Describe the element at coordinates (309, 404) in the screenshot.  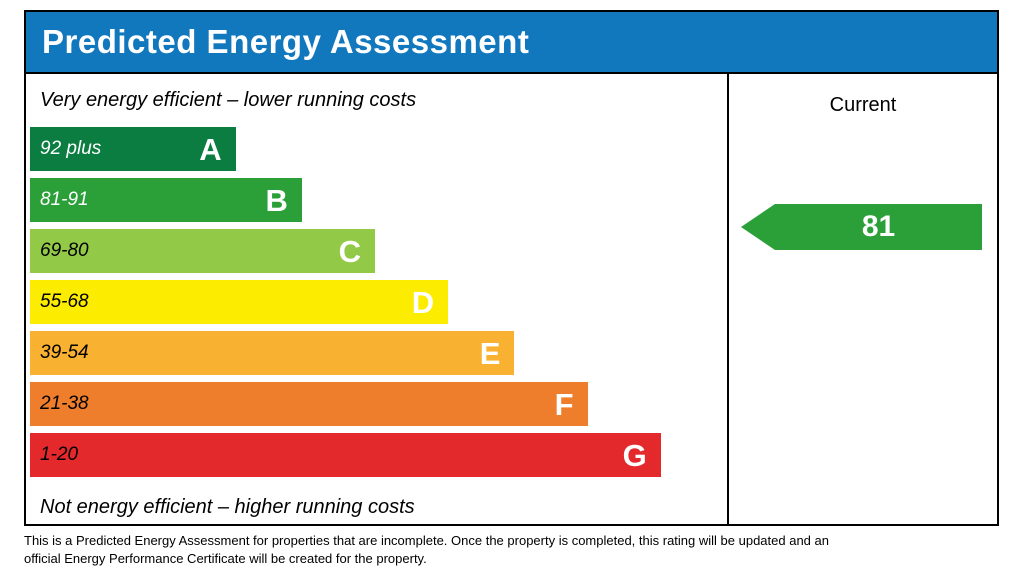
I see `band-bar: 21-38 F` at that location.